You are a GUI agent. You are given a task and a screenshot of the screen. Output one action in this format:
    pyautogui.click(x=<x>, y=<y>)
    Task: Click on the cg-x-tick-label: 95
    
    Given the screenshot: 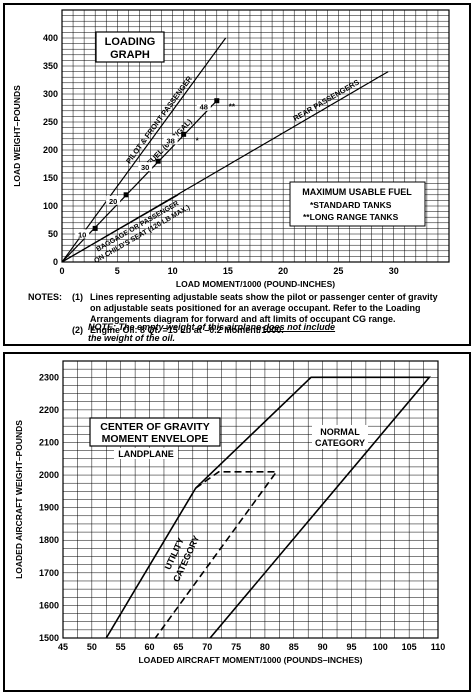 What is the action you would take?
    pyautogui.click(x=351, y=647)
    